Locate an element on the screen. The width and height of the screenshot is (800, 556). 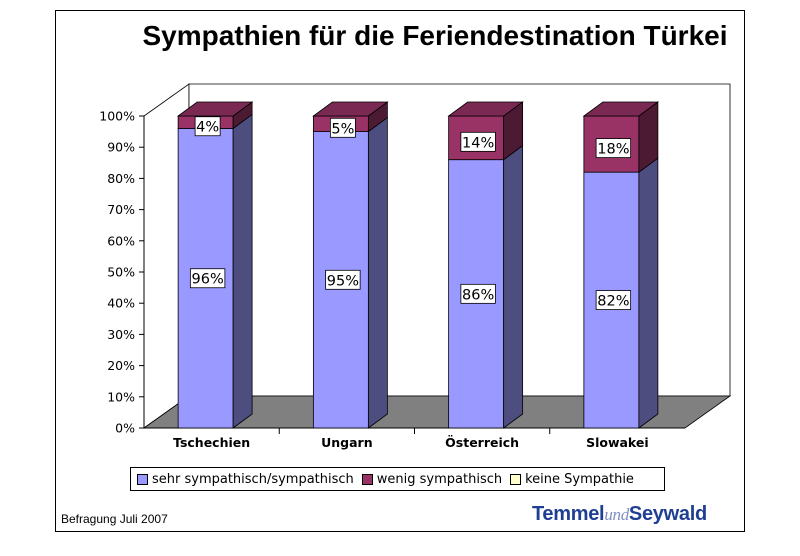
data-label: 5% is located at coordinates (342, 129).